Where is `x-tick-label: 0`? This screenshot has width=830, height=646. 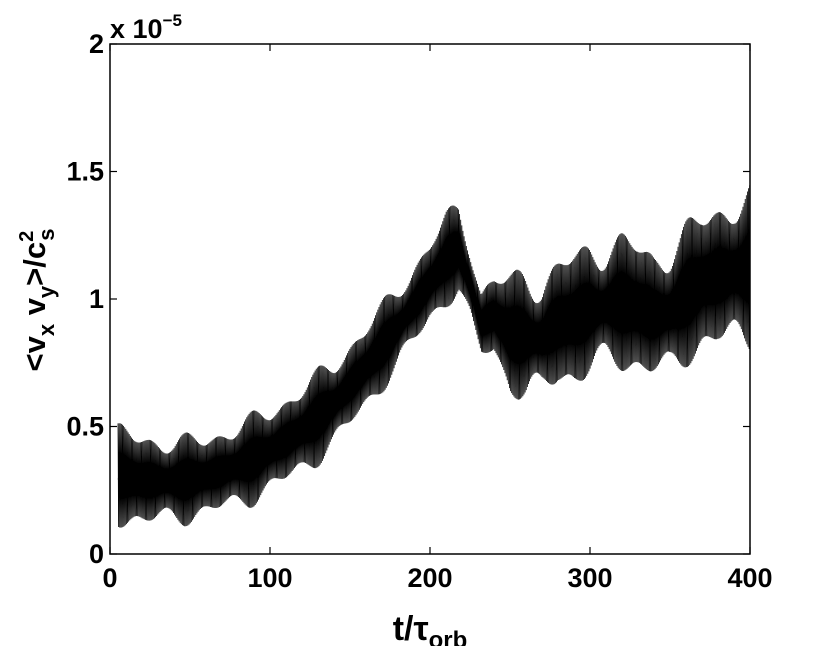 x-tick-label: 0 is located at coordinates (109, 578).